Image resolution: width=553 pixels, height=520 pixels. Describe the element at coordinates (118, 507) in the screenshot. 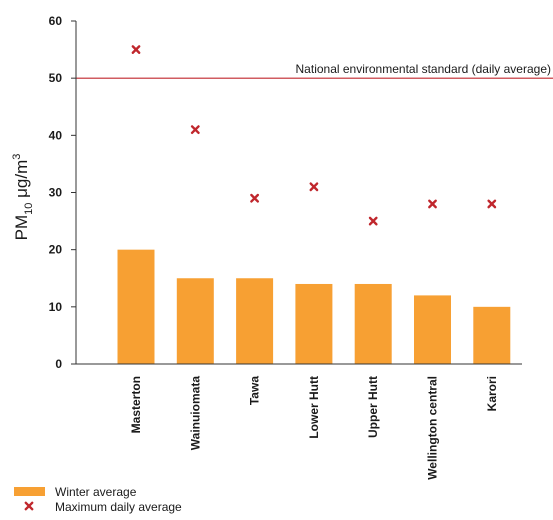

I see `legend-label-maximum-daily: Maximum daily average` at that location.